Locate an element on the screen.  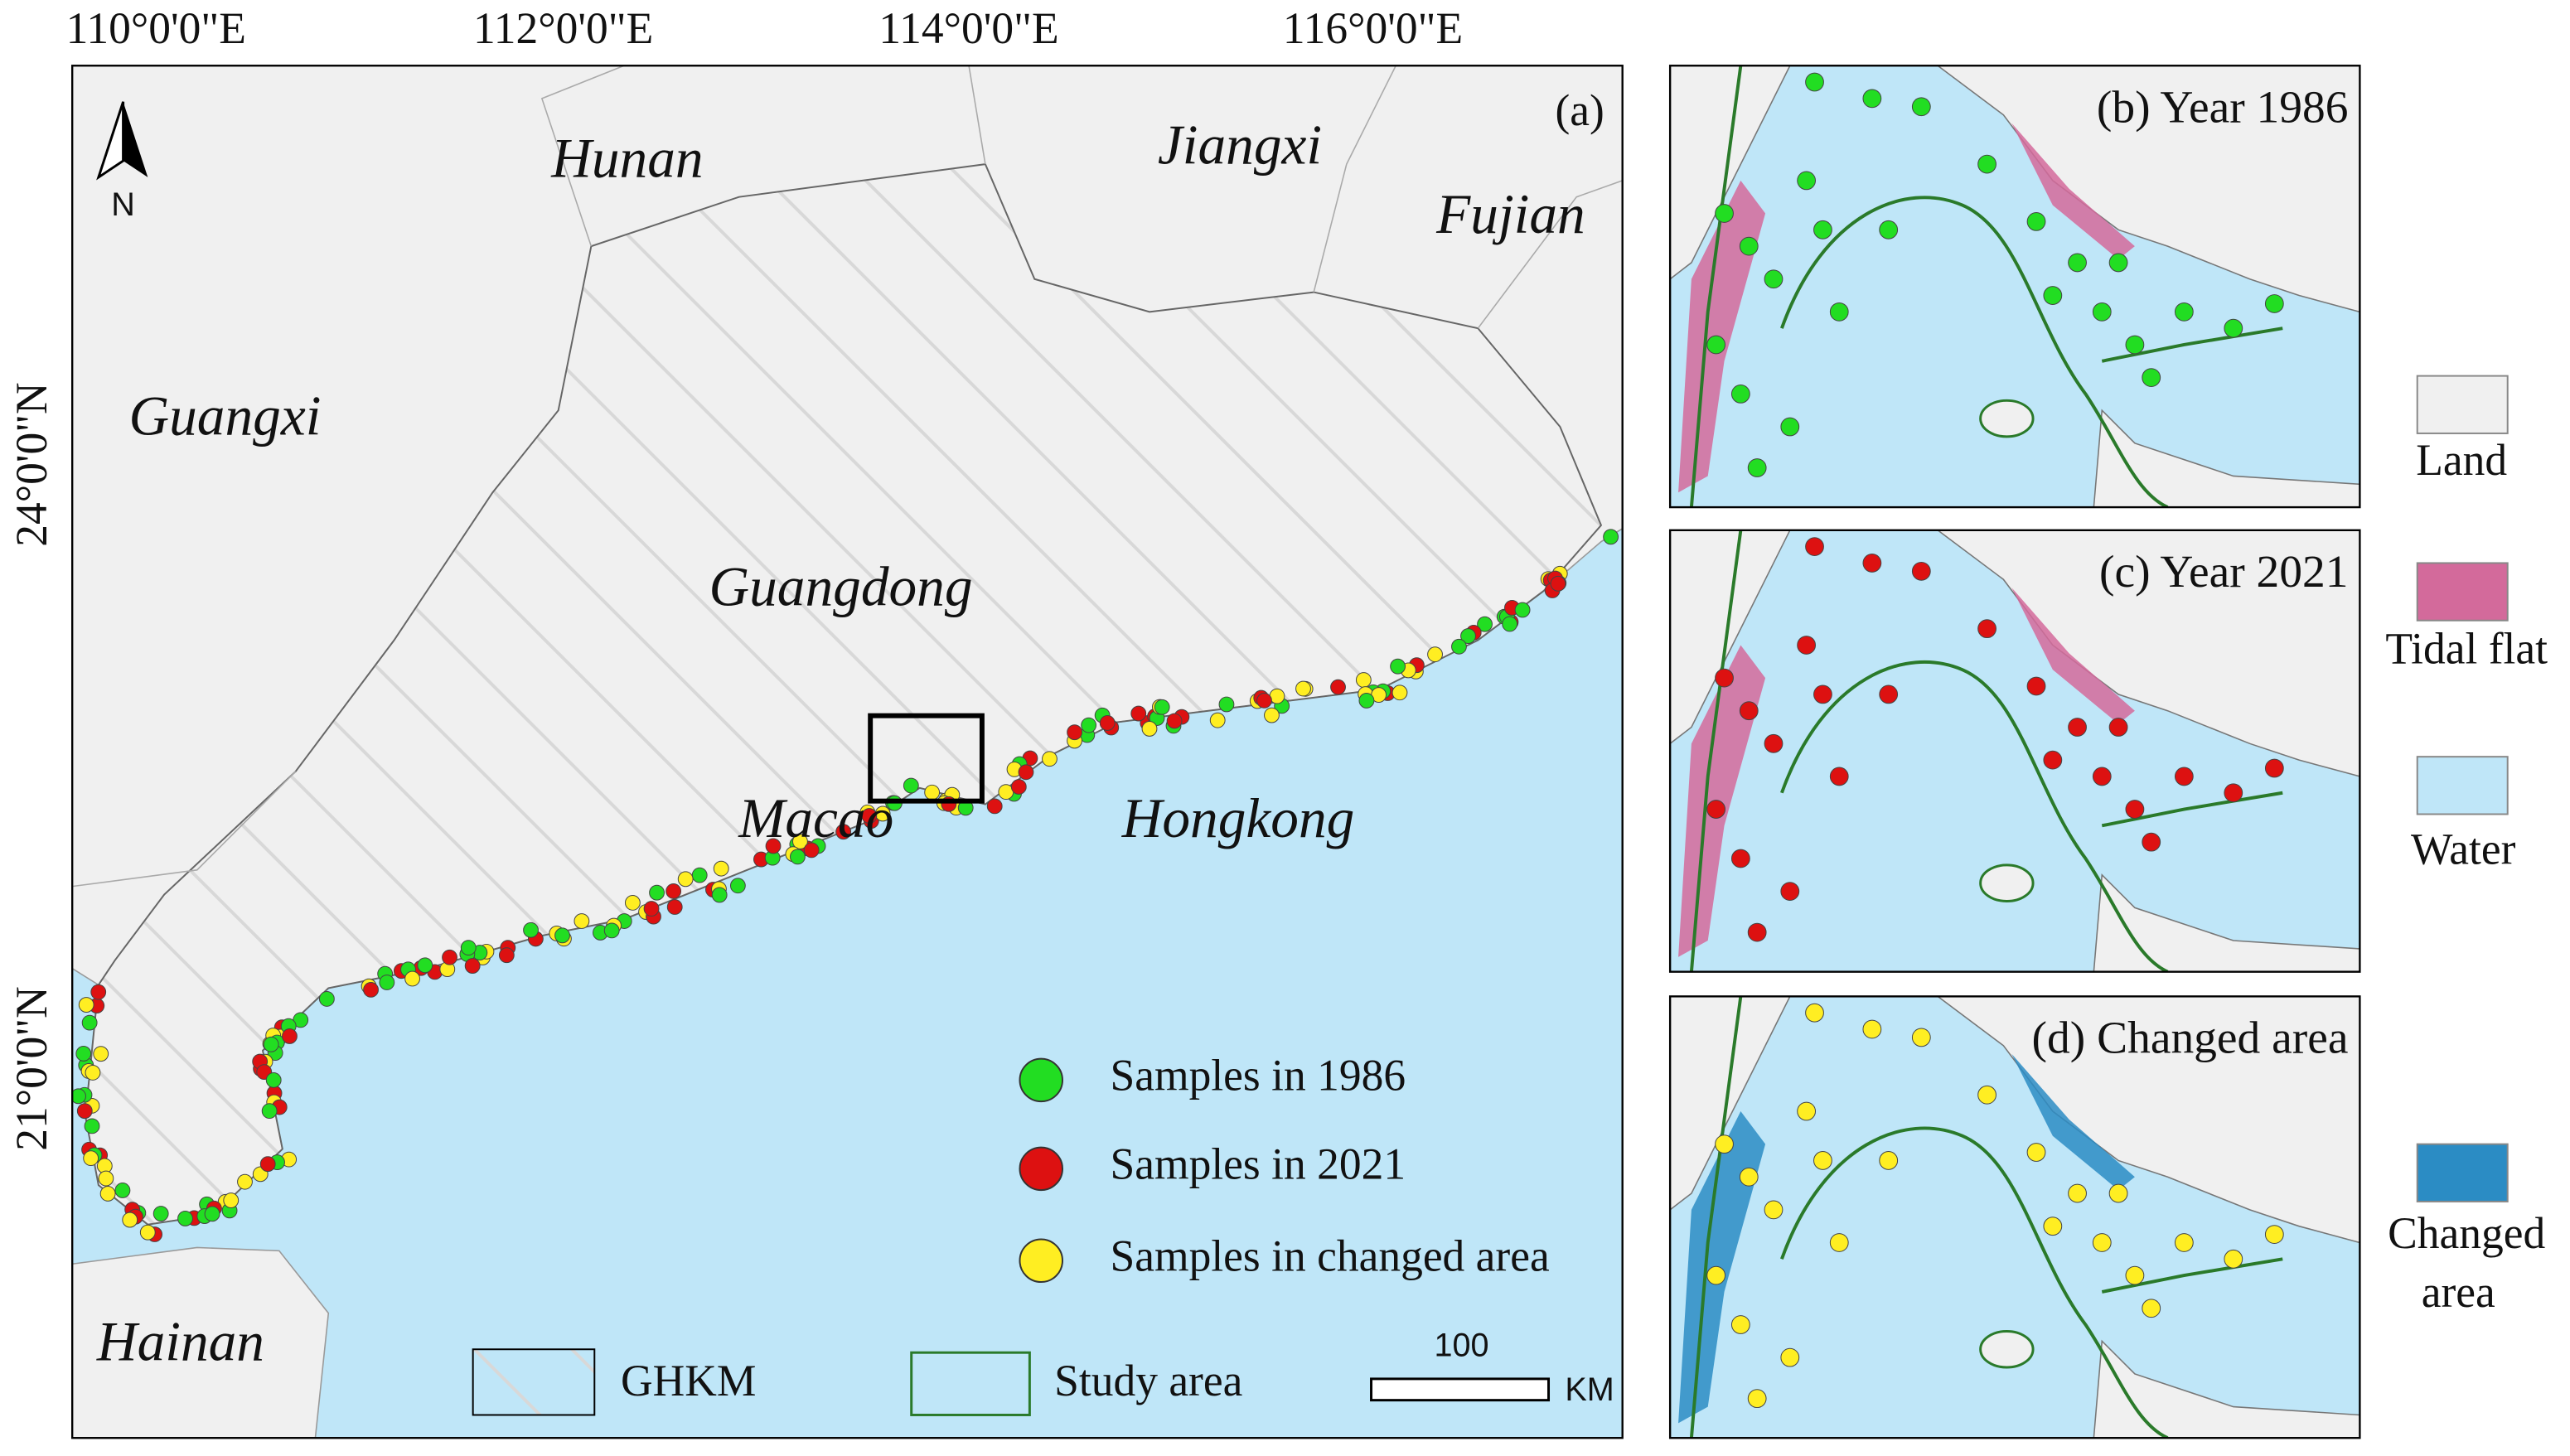
lat-label: 24°0'0"N is located at coordinates (31, 464).